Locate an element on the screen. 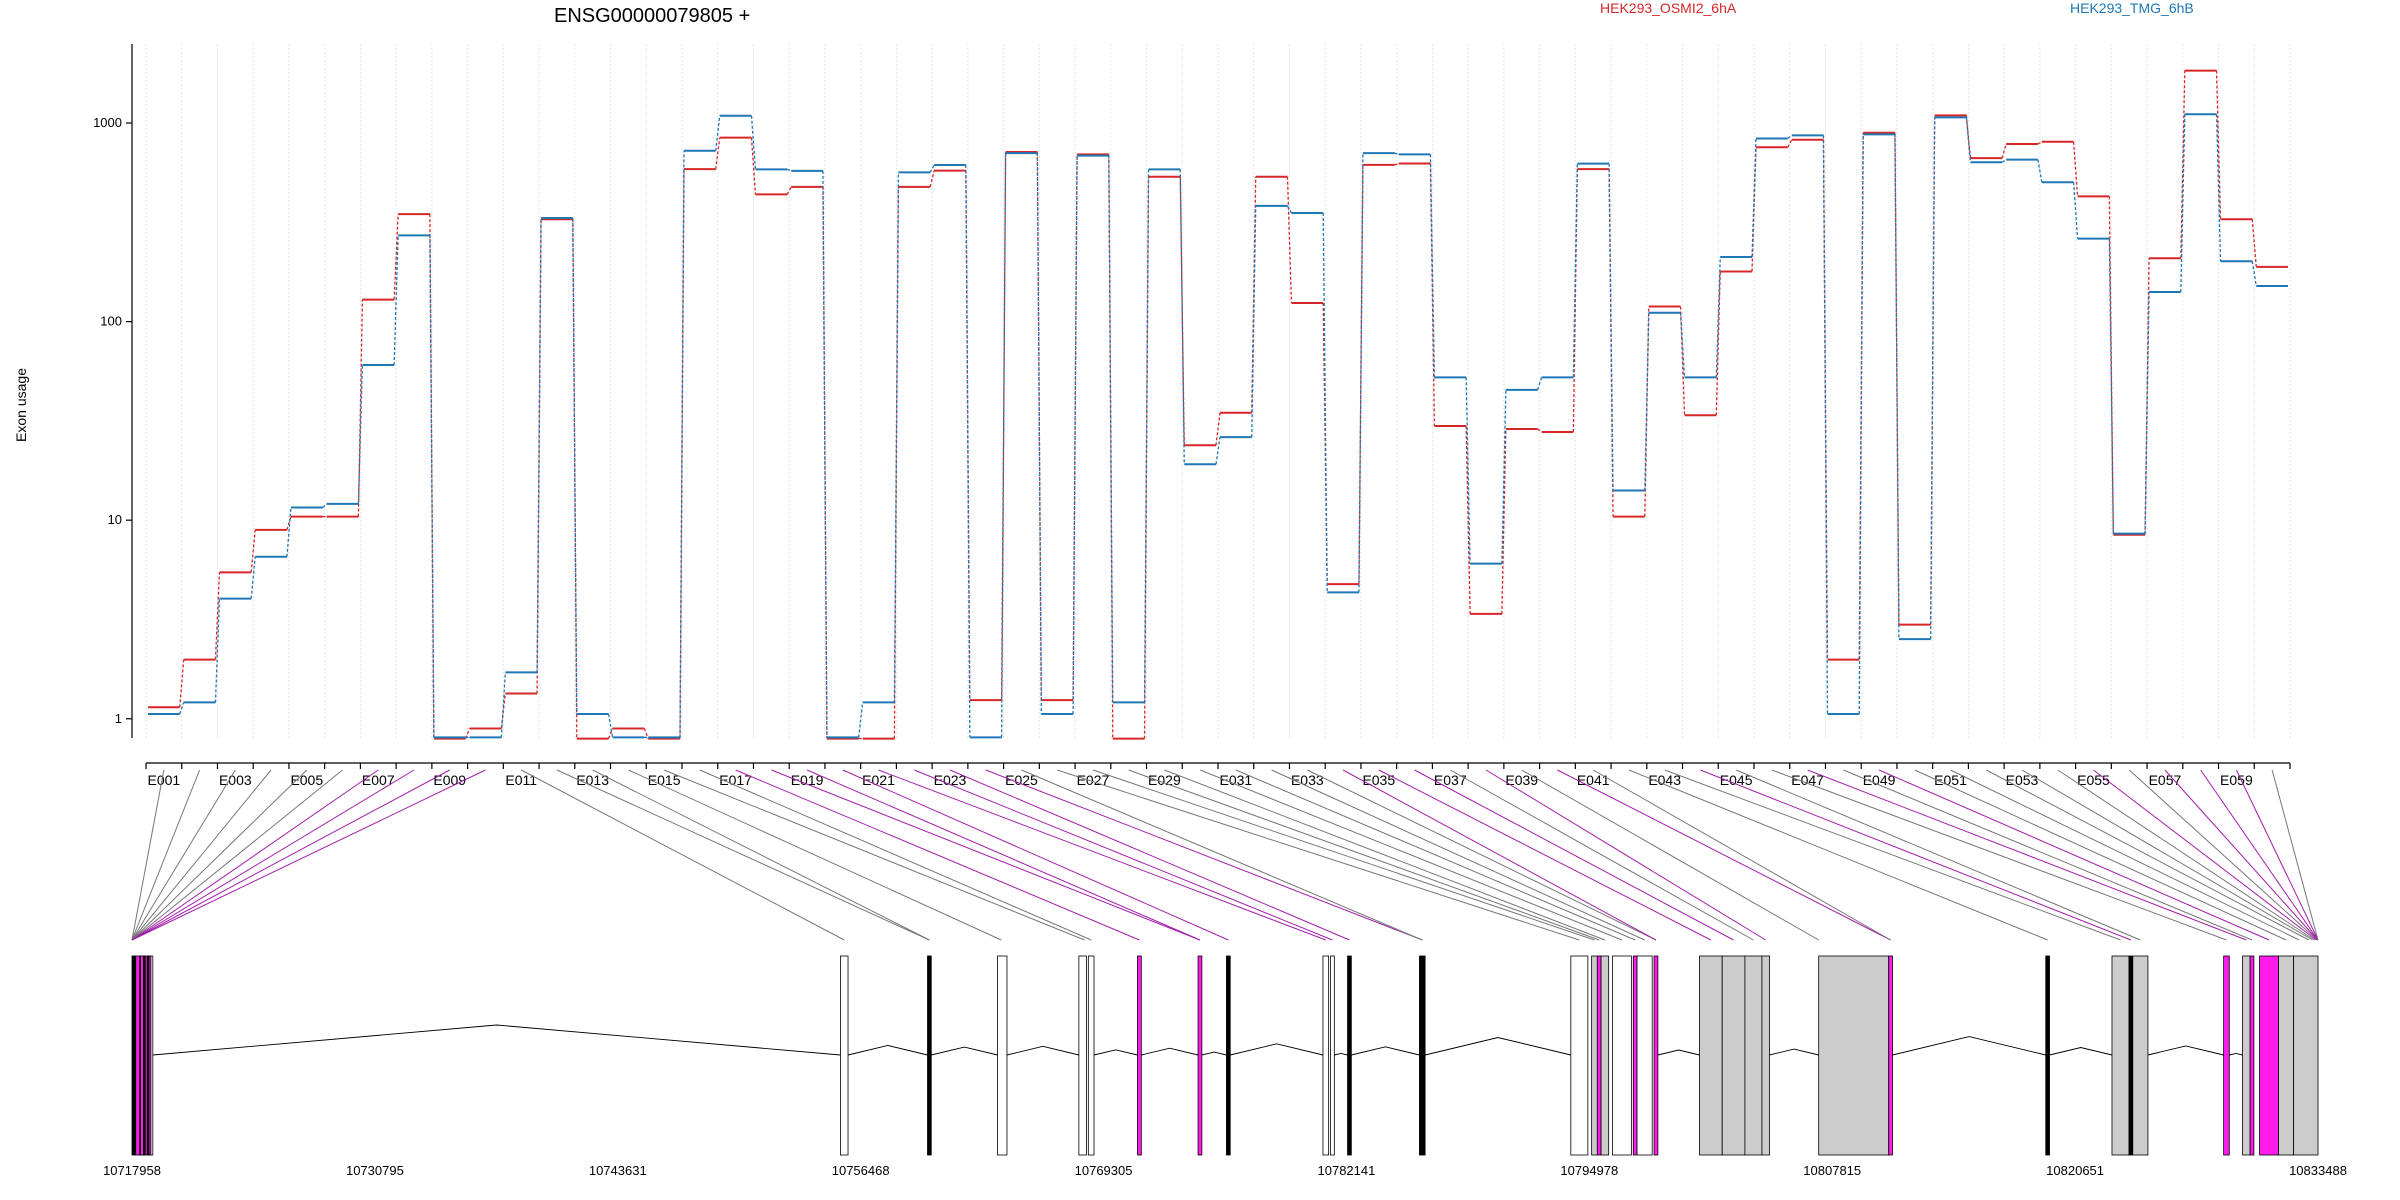 This screenshot has height=1200, width=2400. x-tick-label: E031 is located at coordinates (1236, 780).